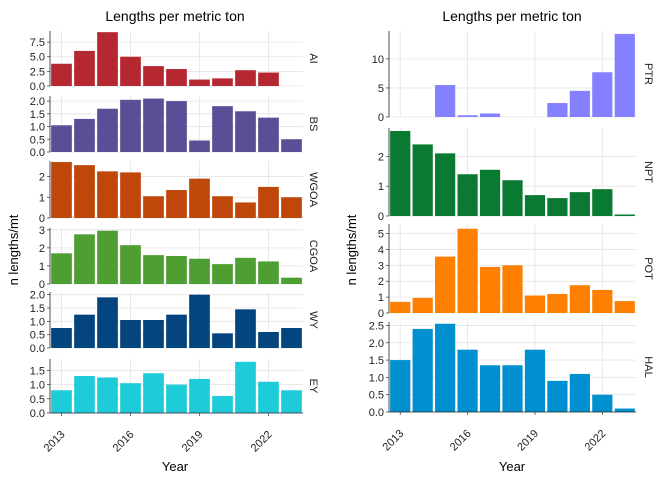 The width and height of the screenshot is (672, 480). What do you see at coordinates (624, 410) in the screenshot?
I see `bar-hal-2023` at bounding box center [624, 410].